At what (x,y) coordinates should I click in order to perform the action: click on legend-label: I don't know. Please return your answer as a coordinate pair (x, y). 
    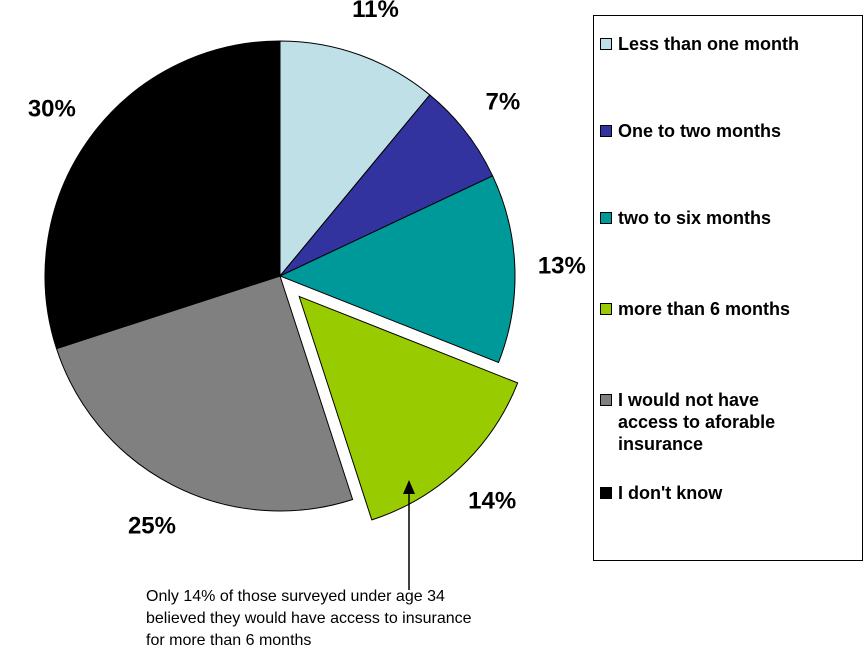
    Looking at the image, I should click on (670, 493).